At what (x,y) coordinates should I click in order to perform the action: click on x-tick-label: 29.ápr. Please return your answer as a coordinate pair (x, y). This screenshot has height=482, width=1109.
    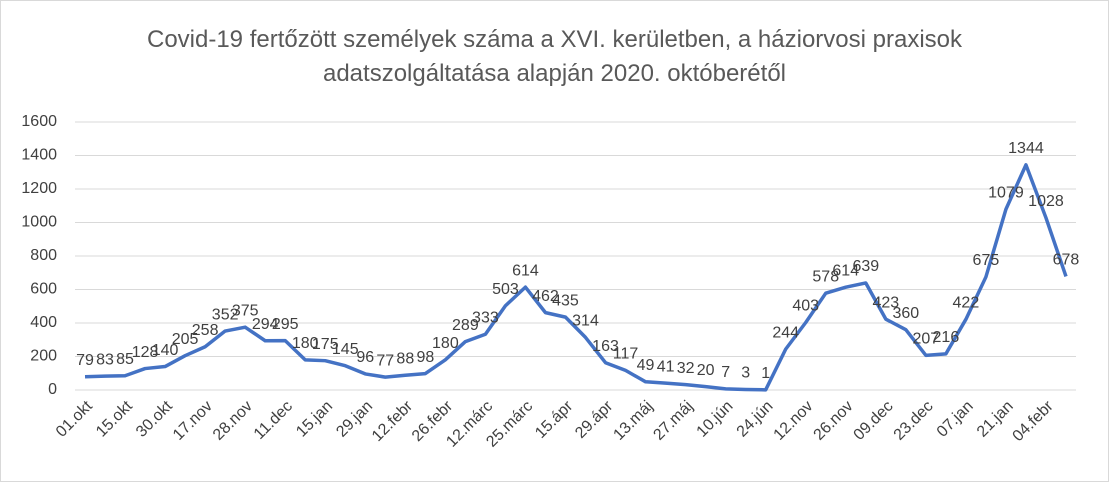
    Looking at the image, I should click on (594, 419).